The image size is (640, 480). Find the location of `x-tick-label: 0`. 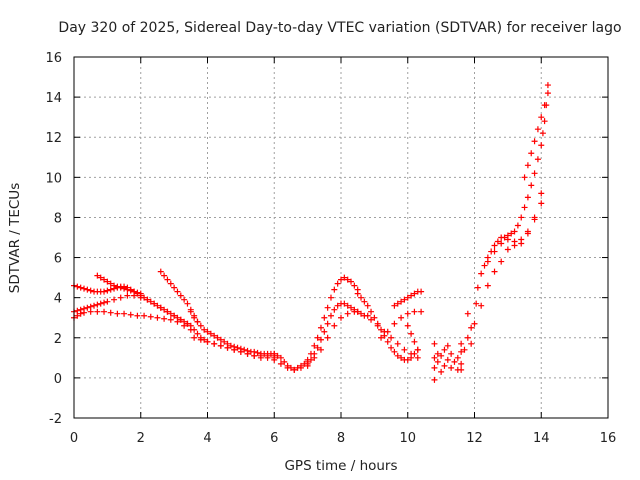

x-tick-label: 0 is located at coordinates (74, 438).